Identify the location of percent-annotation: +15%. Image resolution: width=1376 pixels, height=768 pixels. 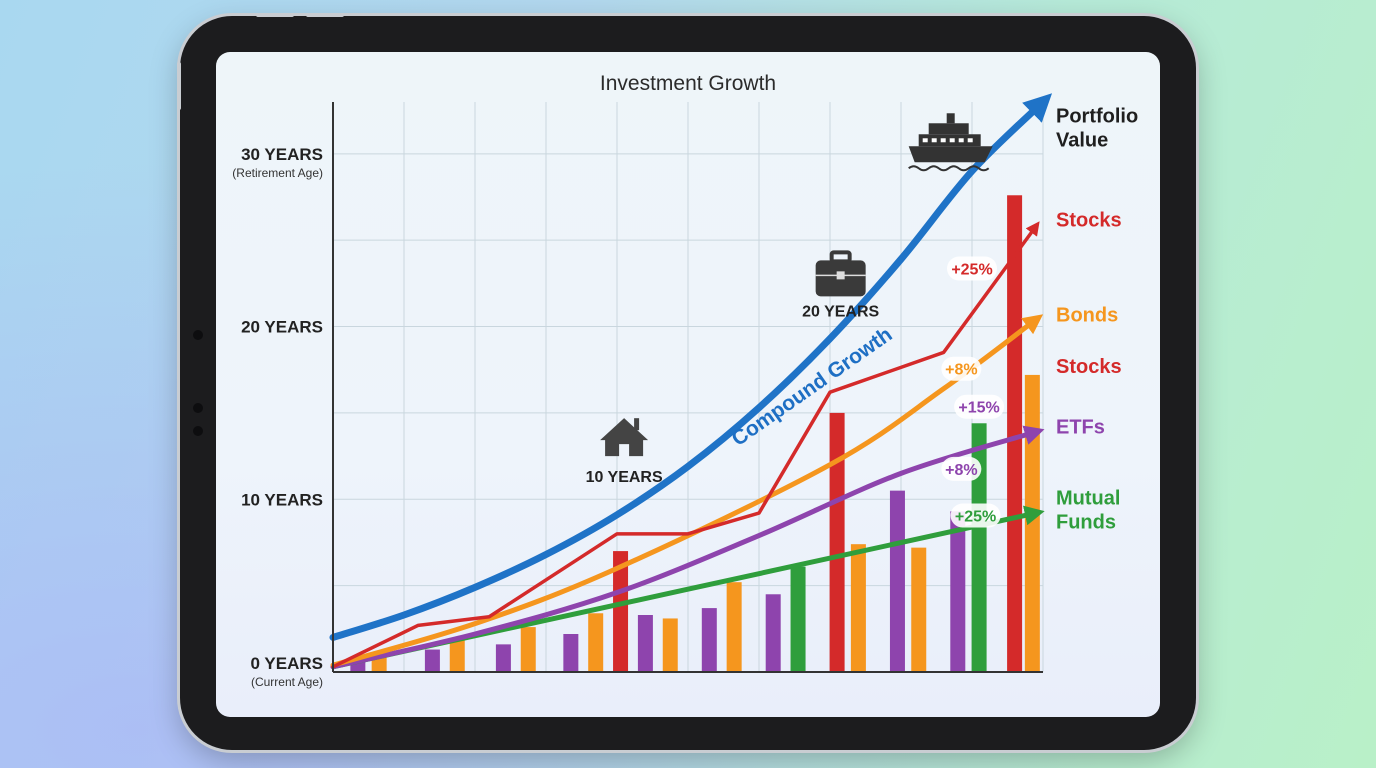
(978, 408).